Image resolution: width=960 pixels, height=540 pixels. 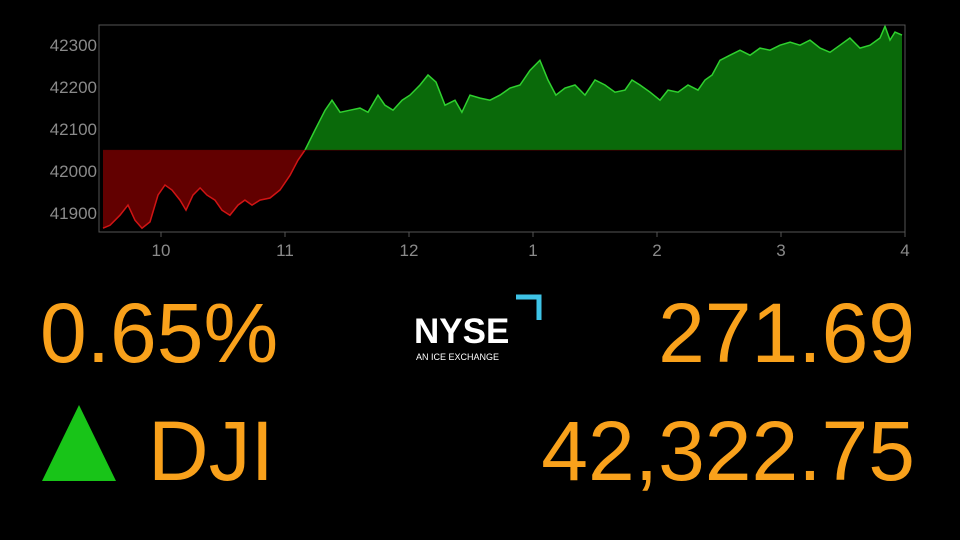 I want to click on symbol: DJI, so click(x=211, y=451).